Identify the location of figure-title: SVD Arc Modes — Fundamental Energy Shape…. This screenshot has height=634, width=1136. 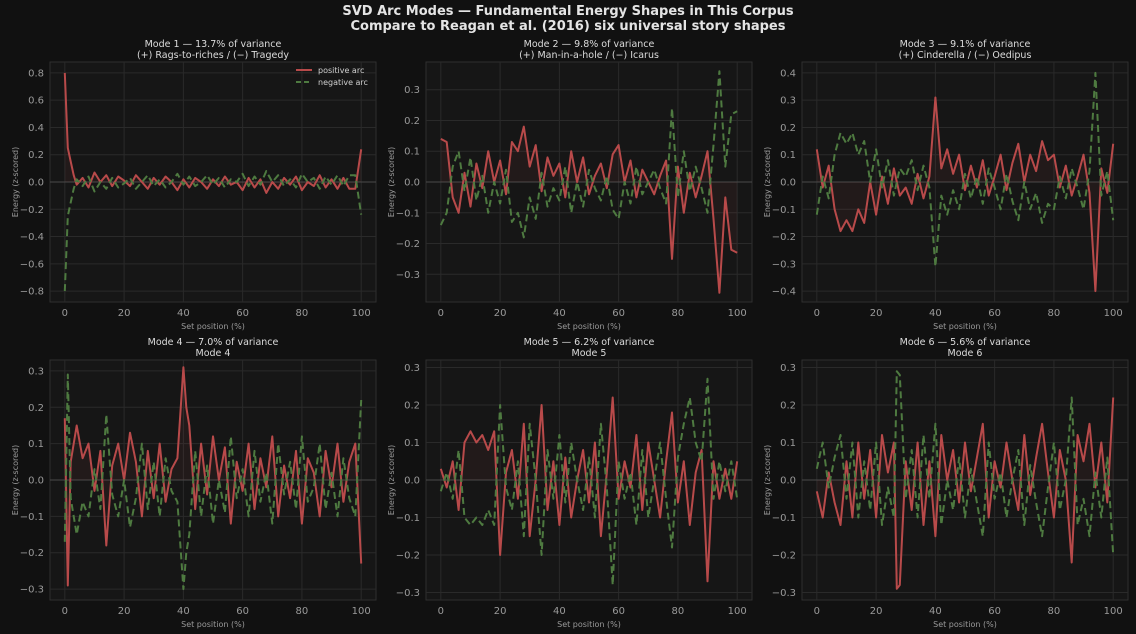
(568, 19).